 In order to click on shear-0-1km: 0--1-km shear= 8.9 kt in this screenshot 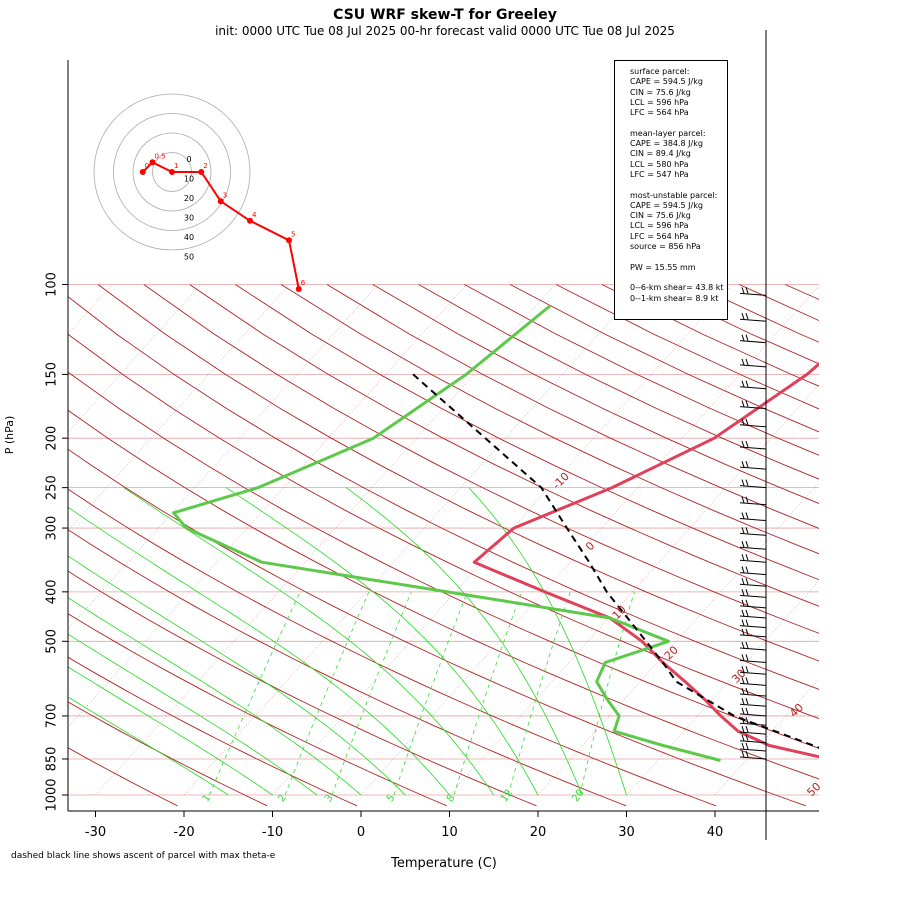, I will do `click(674, 298)`.